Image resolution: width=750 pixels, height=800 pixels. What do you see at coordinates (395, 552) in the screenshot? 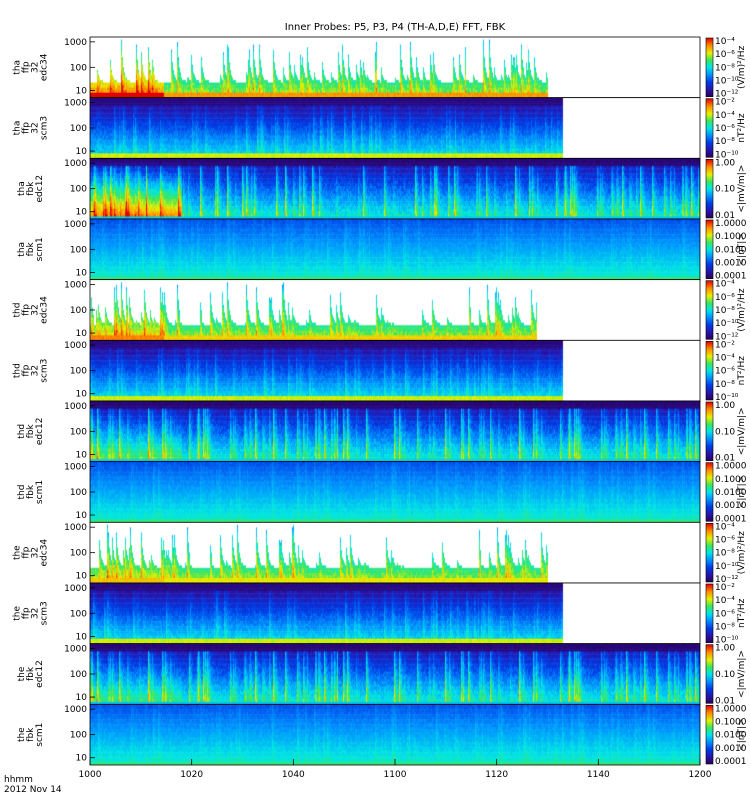
I see `spectrogram-the-ffp-32-edc34` at bounding box center [395, 552].